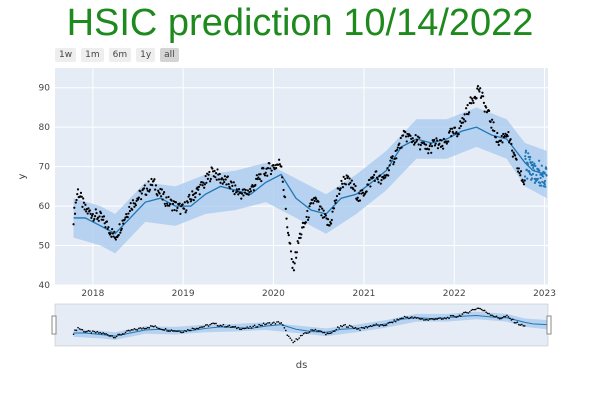 The width and height of the screenshot is (600, 400). Describe the element at coordinates (525, 152) in the screenshot. I see `forecast-point` at that location.